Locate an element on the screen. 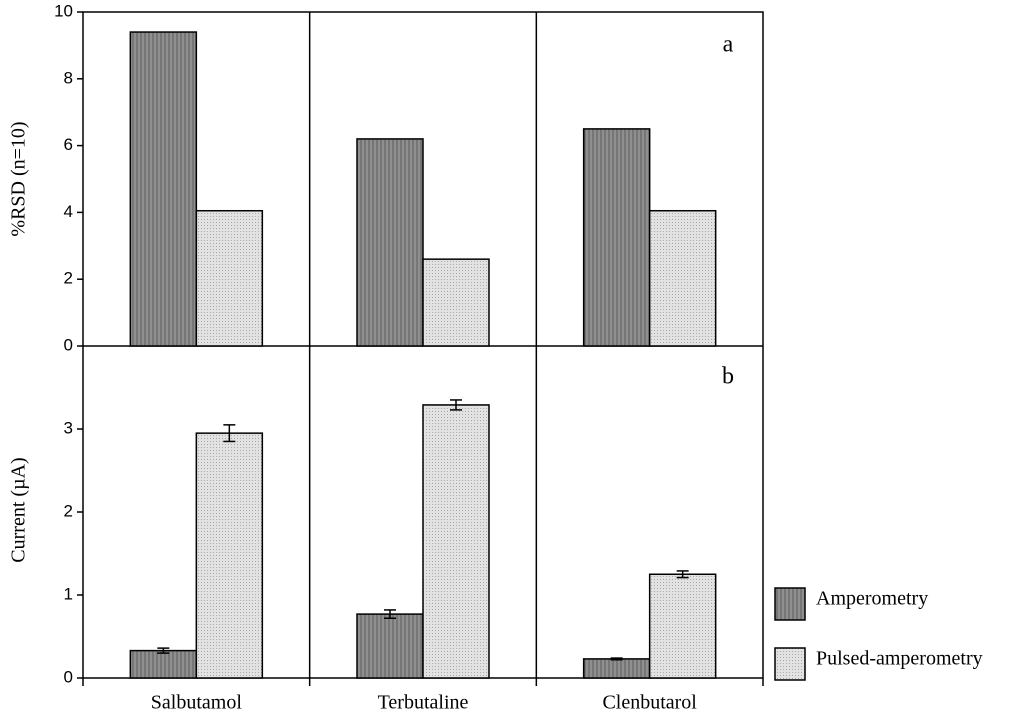  x-tick-label: Terbutaline is located at coordinates (423, 703).